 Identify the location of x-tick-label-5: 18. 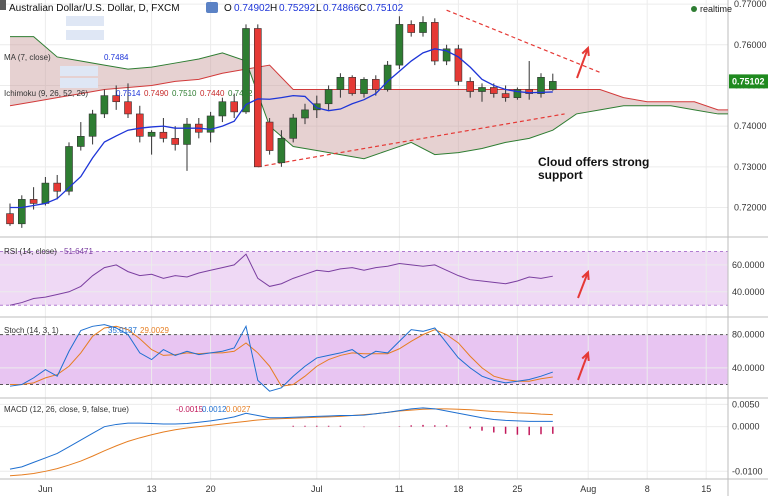
(458, 489).